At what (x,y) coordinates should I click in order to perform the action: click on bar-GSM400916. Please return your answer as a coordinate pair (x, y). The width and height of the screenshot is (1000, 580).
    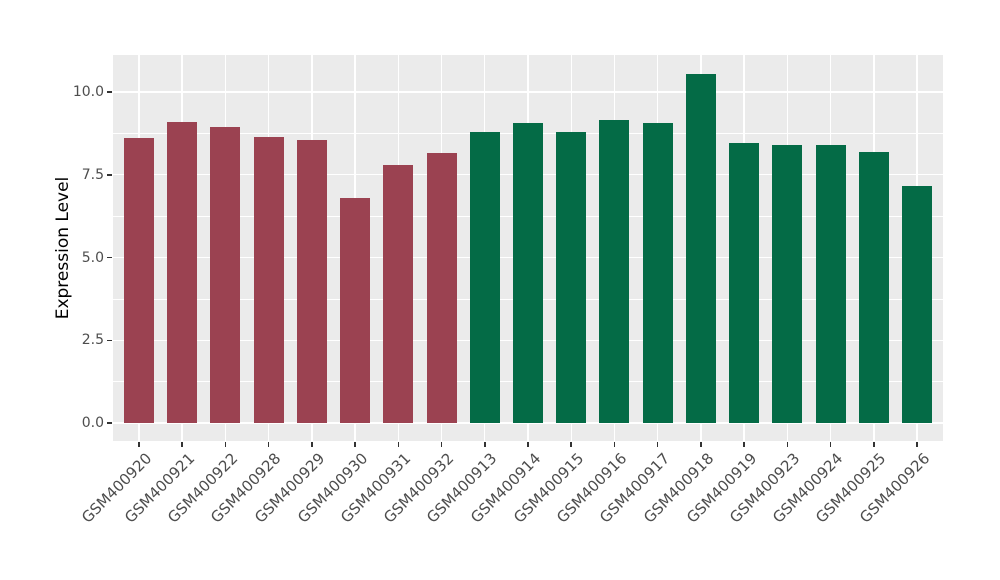
    Looking at the image, I should click on (614, 271).